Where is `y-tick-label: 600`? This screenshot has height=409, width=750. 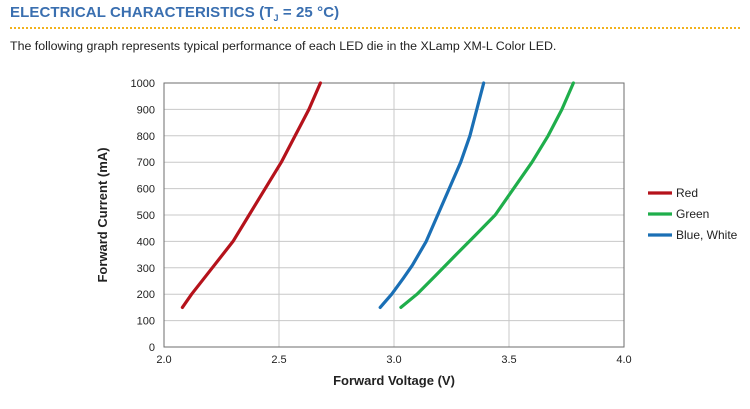 y-tick-label: 600 is located at coordinates (146, 190).